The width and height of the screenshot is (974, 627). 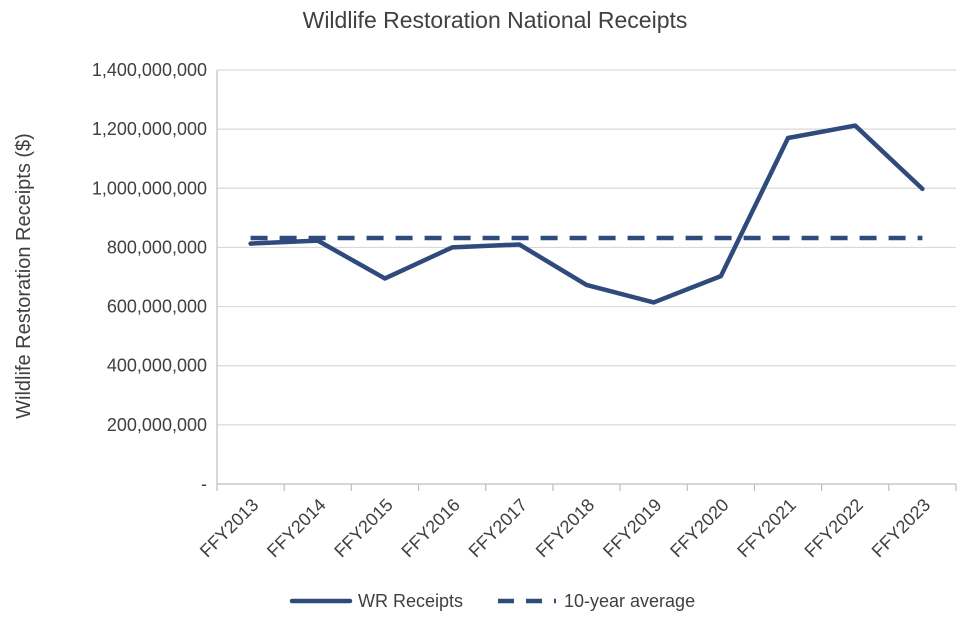 I want to click on legend-label: 10-year average, so click(x=629, y=601).